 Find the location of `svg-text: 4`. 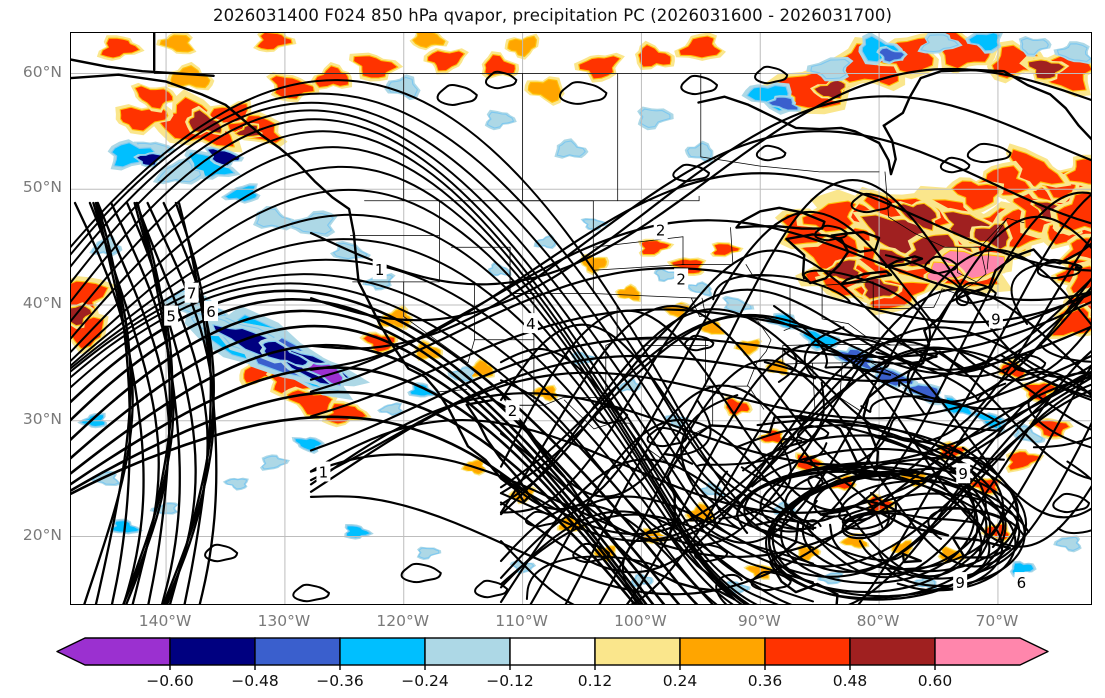

svg-text: 4 is located at coordinates (531, 324).